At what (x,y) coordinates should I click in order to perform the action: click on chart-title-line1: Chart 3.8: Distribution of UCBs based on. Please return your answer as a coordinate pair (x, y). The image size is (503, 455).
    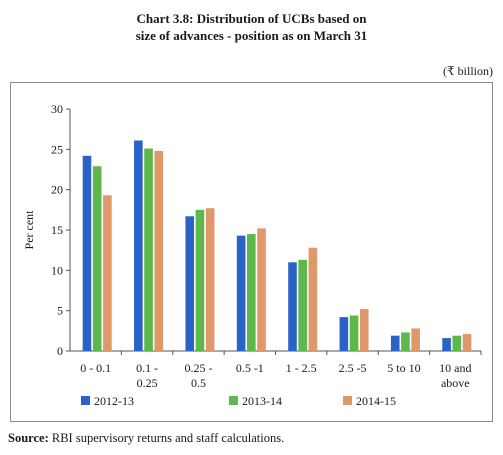
    Looking at the image, I should click on (251, 18).